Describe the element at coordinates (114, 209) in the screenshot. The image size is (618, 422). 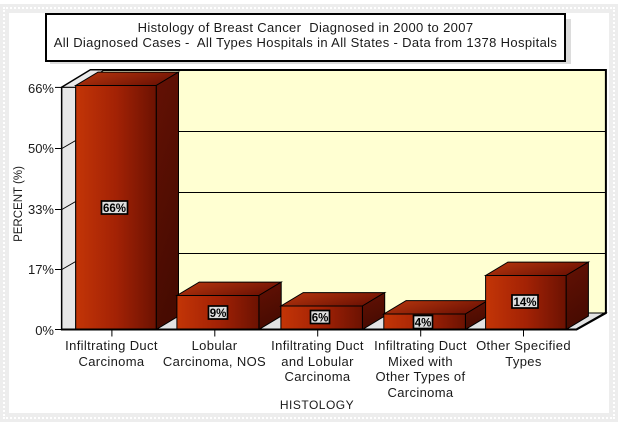
I see `svg-text: 66%` at that location.